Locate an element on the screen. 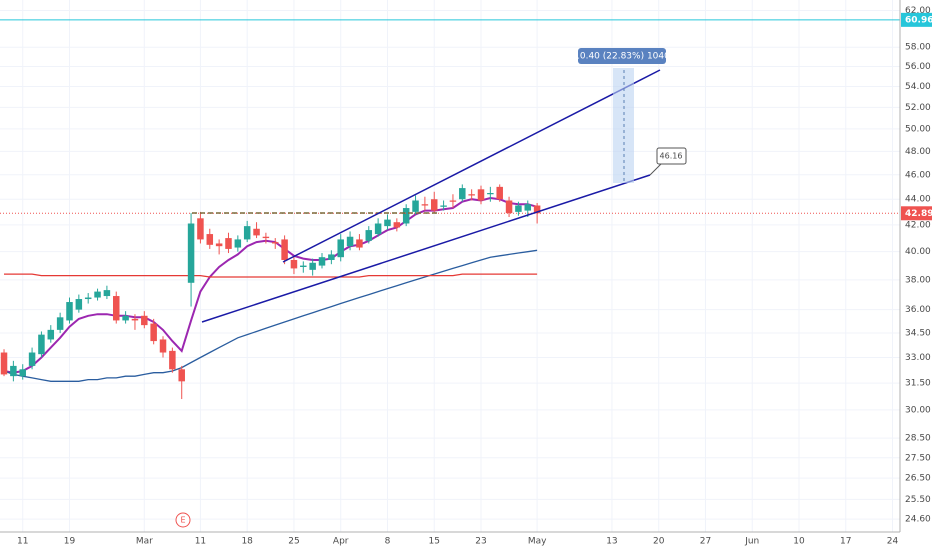 The width and height of the screenshot is (932, 550). y-tick-label: 48.00 is located at coordinates (918, 152).